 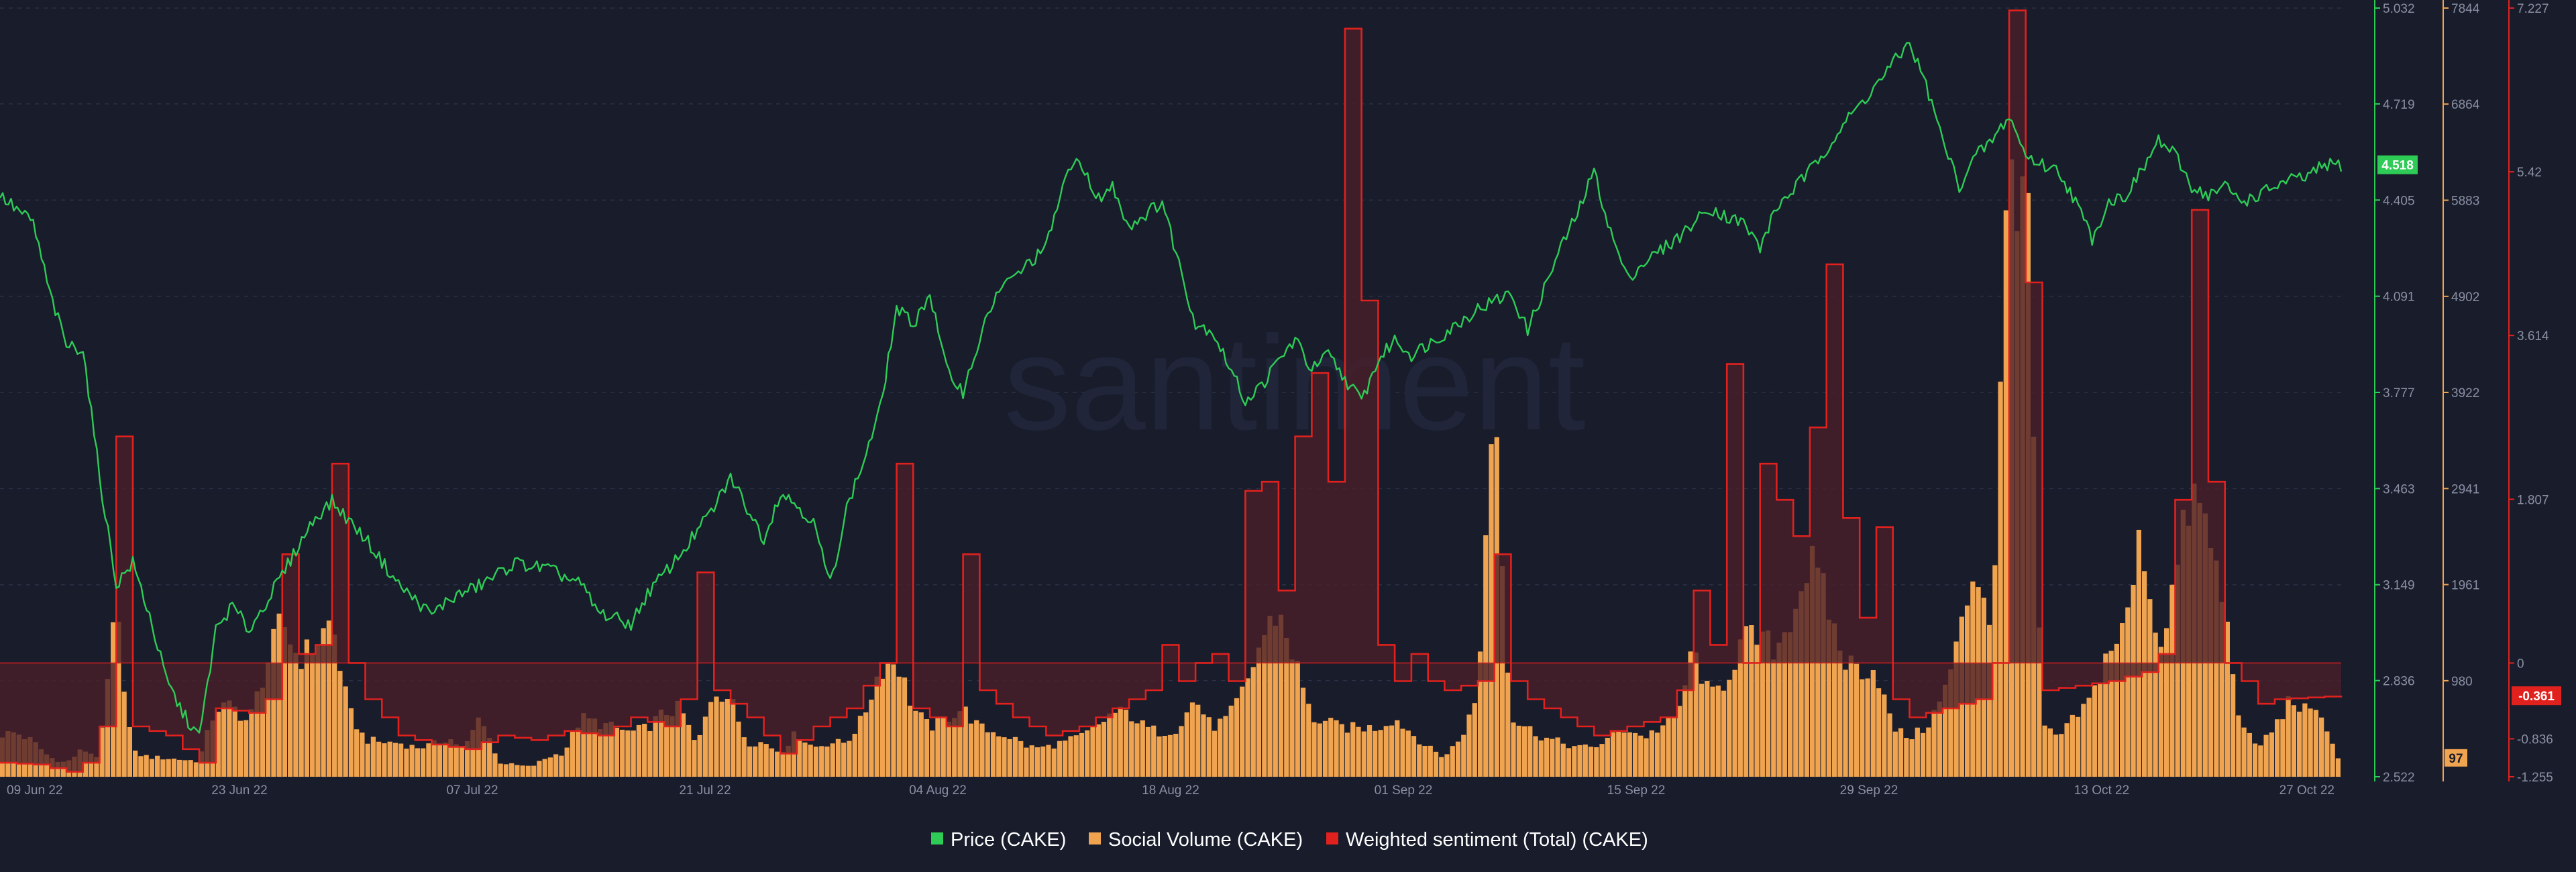 What do you see at coordinates (2399, 778) in the screenshot?
I see `price-tick-label: 2.522` at bounding box center [2399, 778].